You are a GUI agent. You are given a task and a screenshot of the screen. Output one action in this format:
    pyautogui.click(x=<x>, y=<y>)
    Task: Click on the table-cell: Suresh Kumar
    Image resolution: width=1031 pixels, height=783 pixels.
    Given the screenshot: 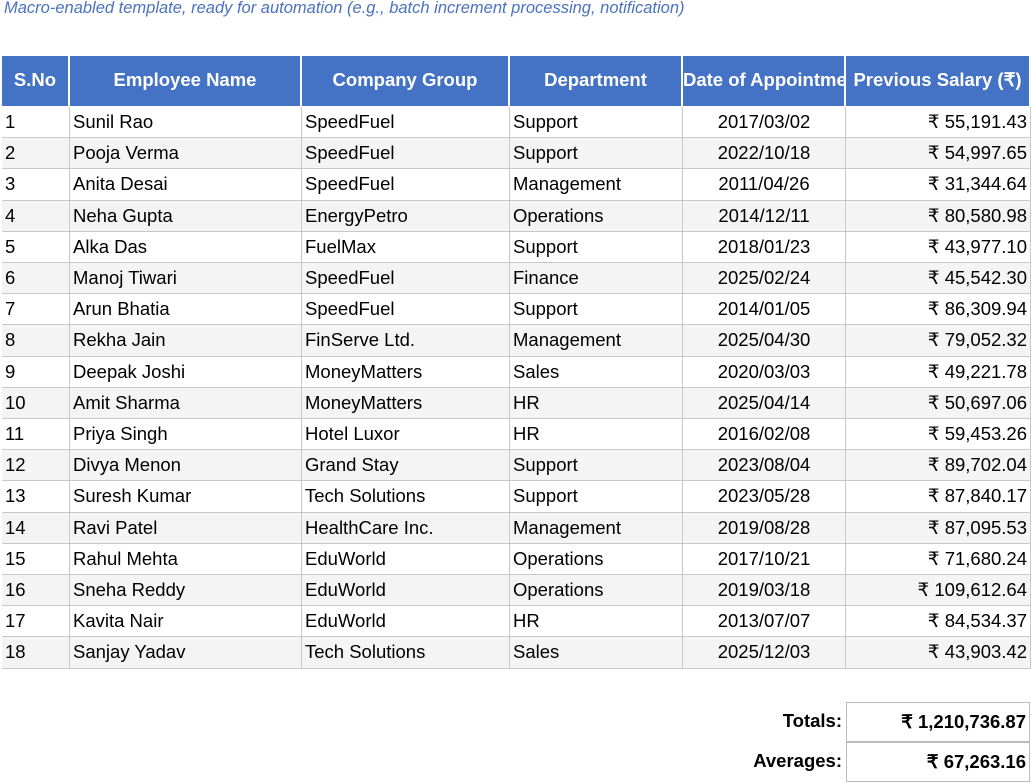 What is the action you would take?
    pyautogui.click(x=186, y=497)
    